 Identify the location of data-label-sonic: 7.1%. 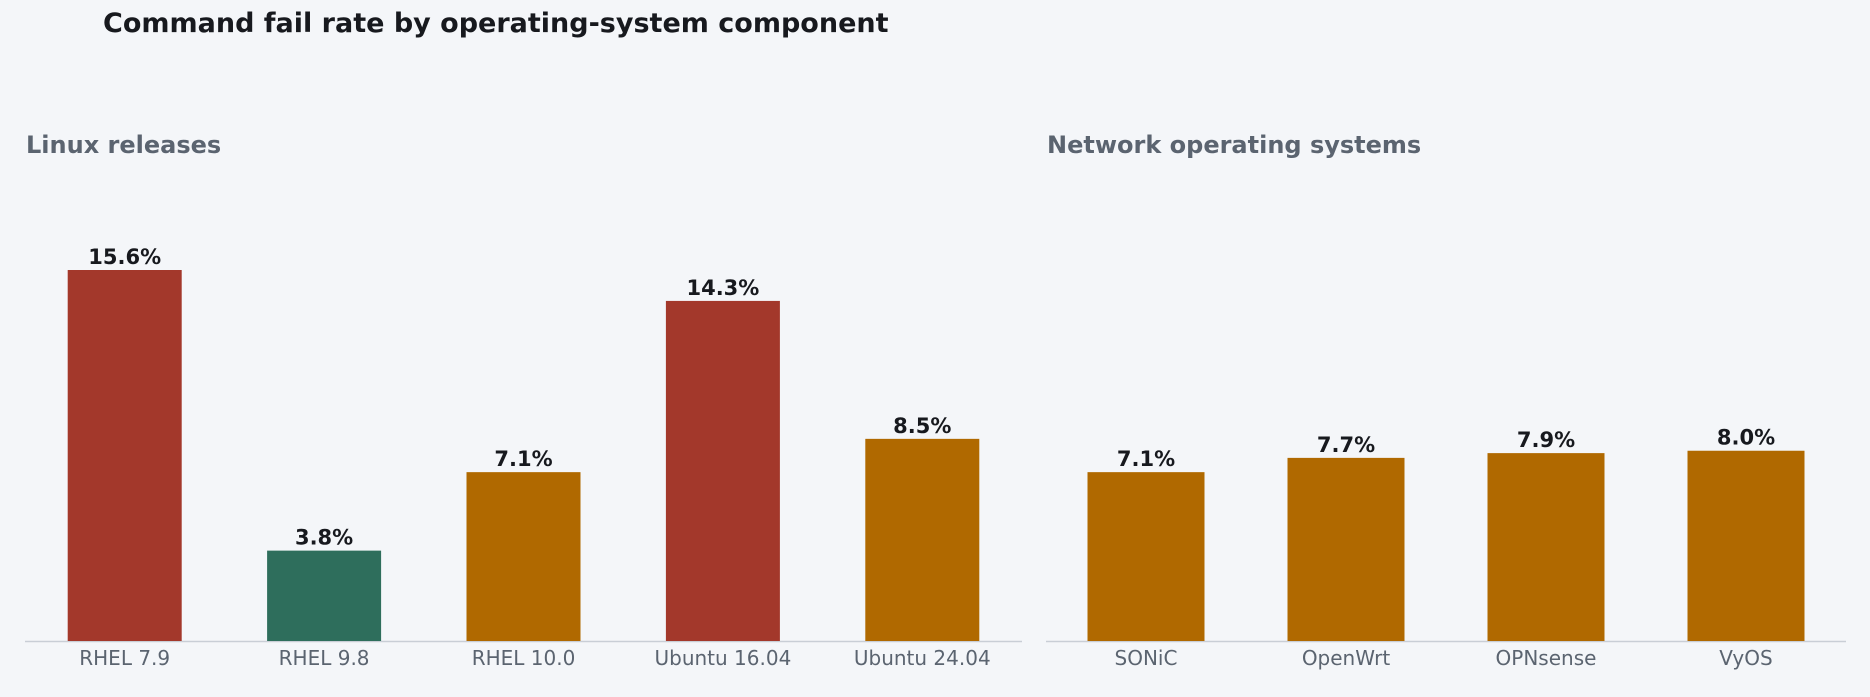
(1146, 459).